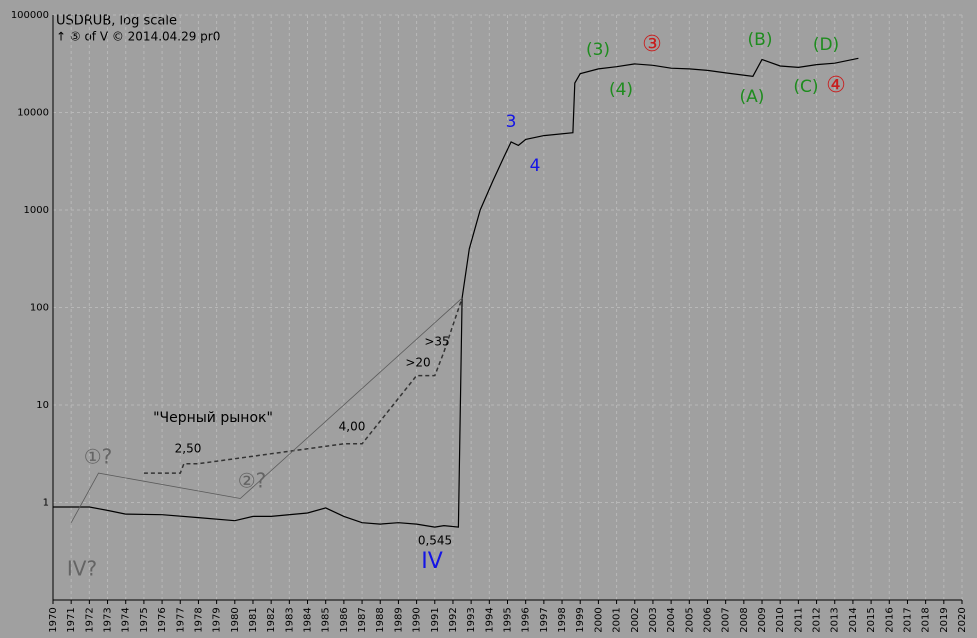 This screenshot has height=638, width=977. Describe the element at coordinates (138, 37) in the screenshot. I see `chart-subtitle: ↑ ⑤ of V © 2014.04.29 pr0` at that location.